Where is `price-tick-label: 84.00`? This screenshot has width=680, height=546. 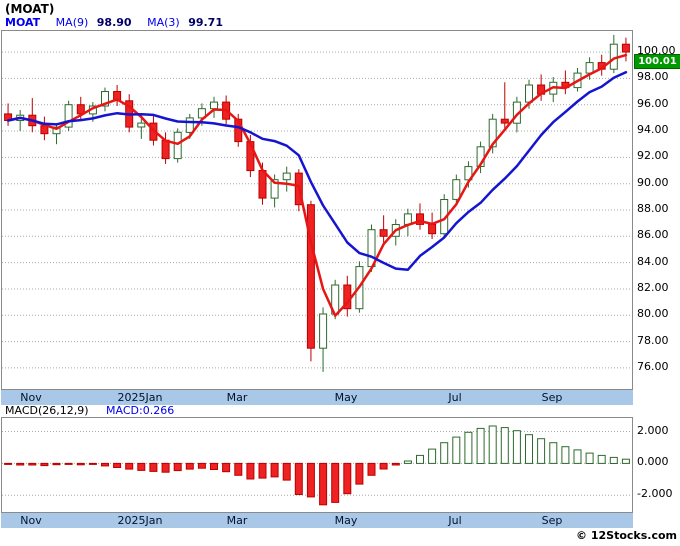
price-tick-label: 84.00 is located at coordinates (653, 261).